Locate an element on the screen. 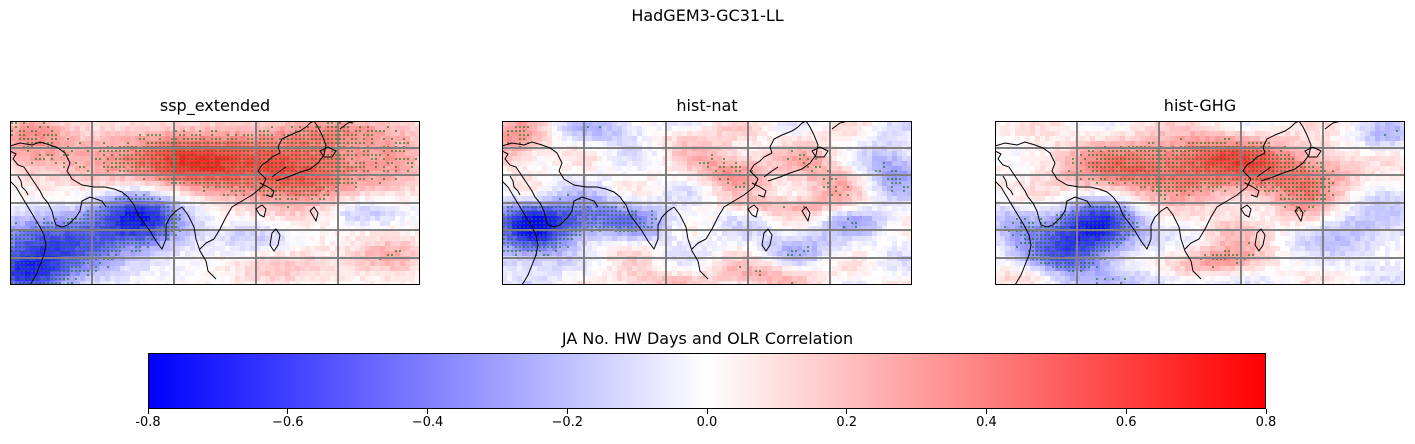 The width and height of the screenshot is (1415, 444). colorbar-tick-label: −0.6 is located at coordinates (287, 422).